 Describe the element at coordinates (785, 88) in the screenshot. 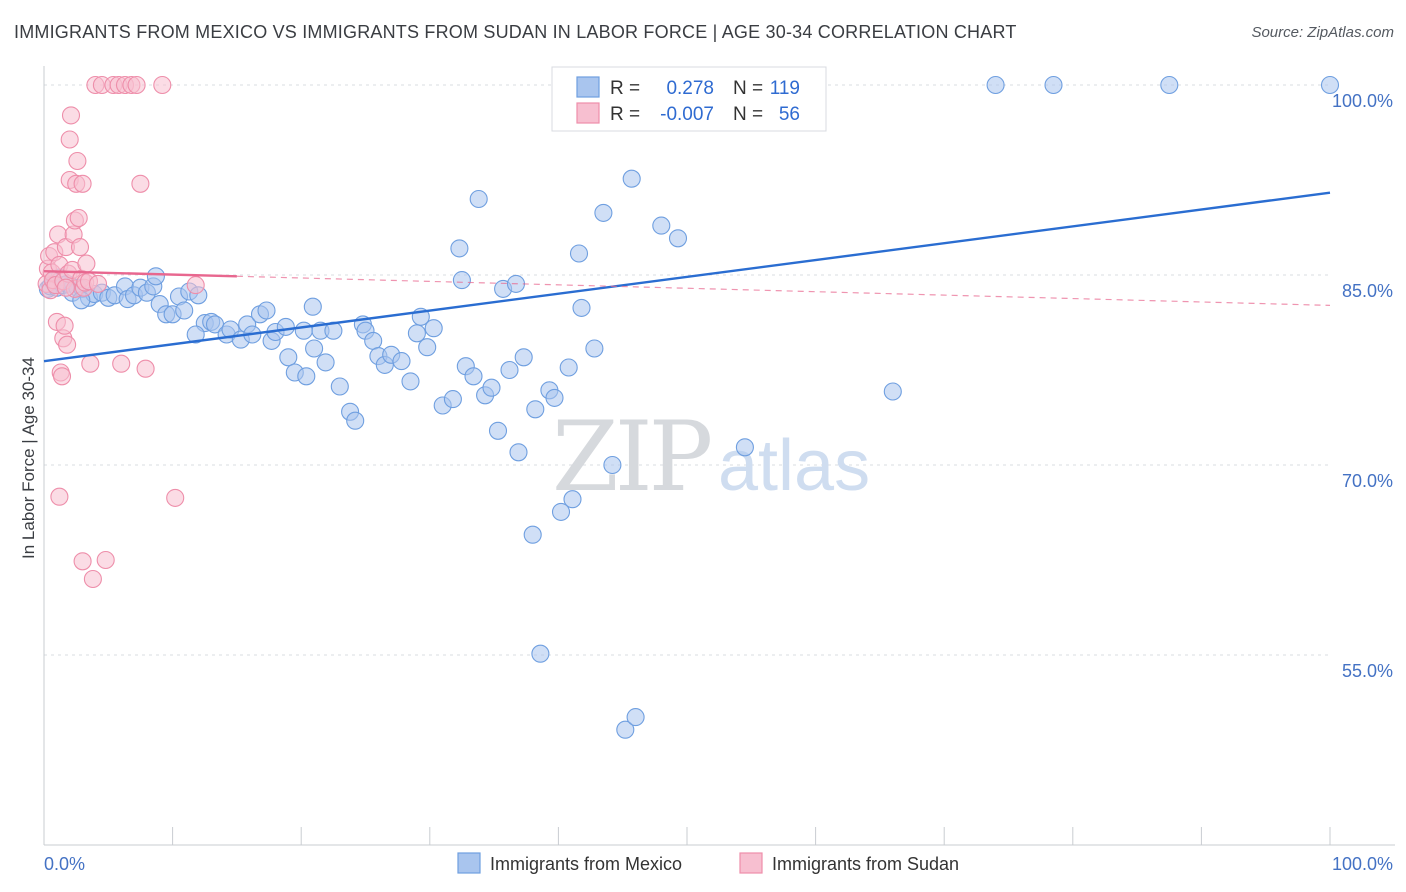

I see `legend-n-value-mexico: 119` at that location.